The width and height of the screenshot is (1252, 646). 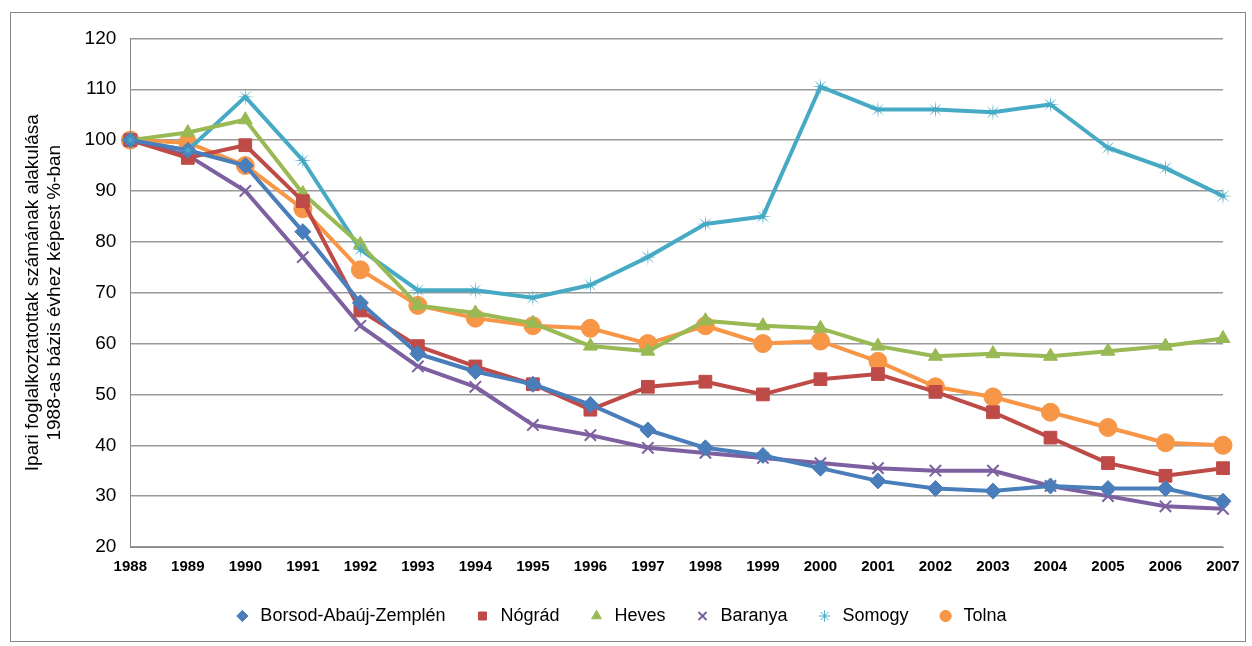 What do you see at coordinates (418, 566) in the screenshot?
I see `x-tick-label: 1993` at bounding box center [418, 566].